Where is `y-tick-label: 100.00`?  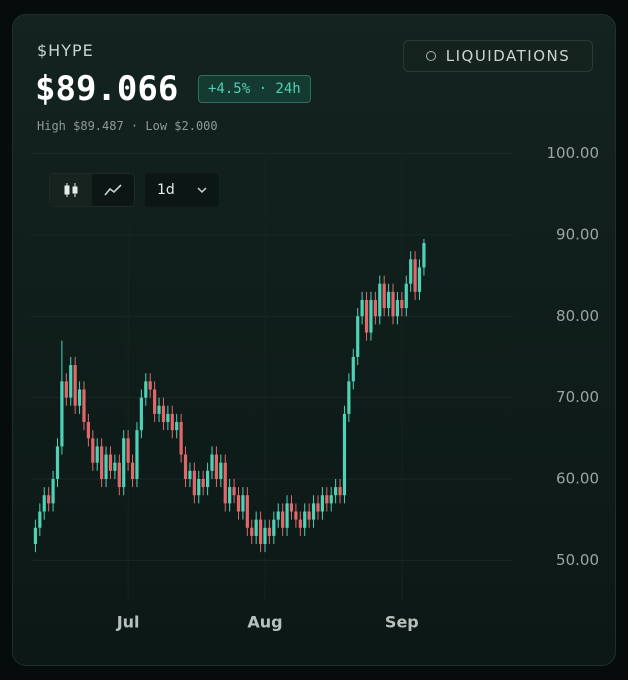 y-tick-label: 100.00 is located at coordinates (573, 153).